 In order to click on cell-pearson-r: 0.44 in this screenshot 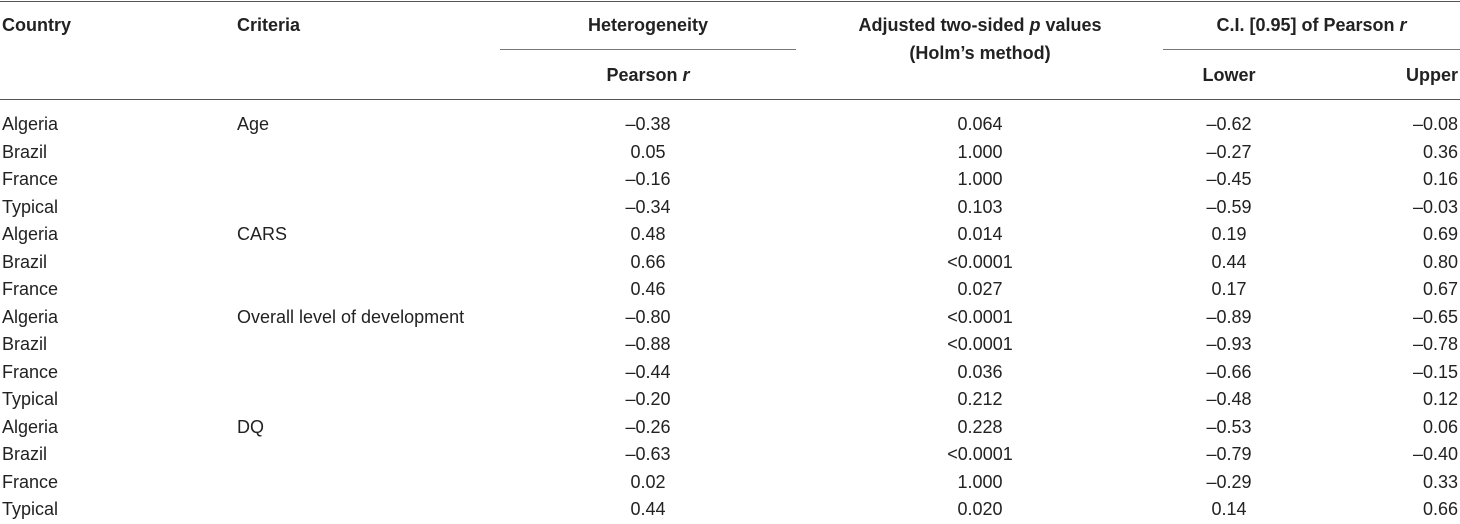, I will do `click(648, 509)`.